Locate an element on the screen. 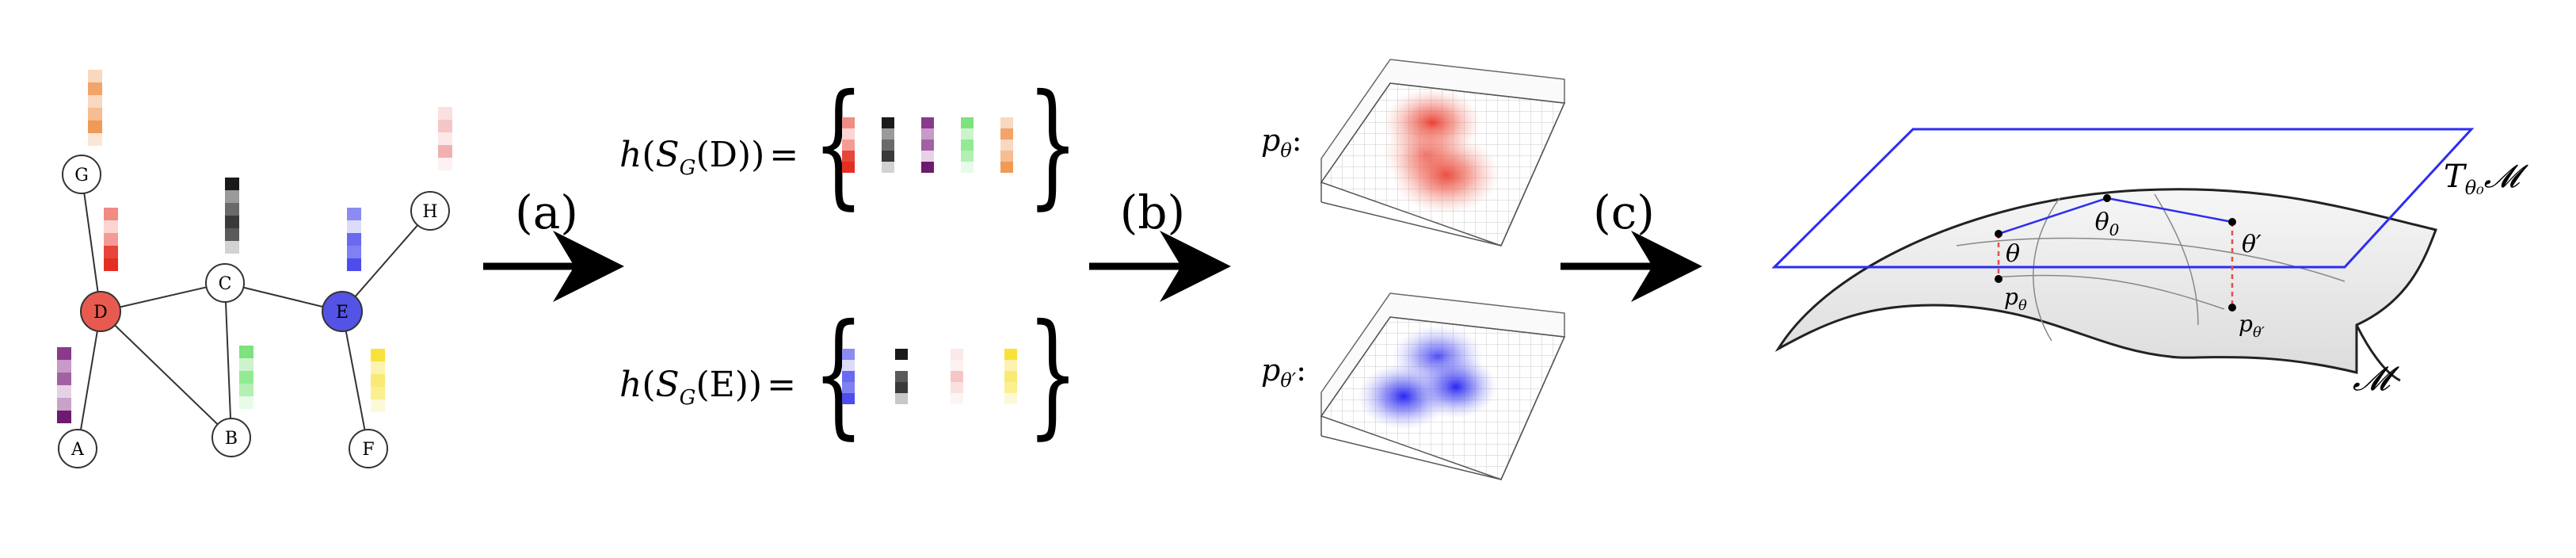 The width and height of the screenshot is (2576, 558). label-p-theta: pθ is located at coordinates (2016, 299).